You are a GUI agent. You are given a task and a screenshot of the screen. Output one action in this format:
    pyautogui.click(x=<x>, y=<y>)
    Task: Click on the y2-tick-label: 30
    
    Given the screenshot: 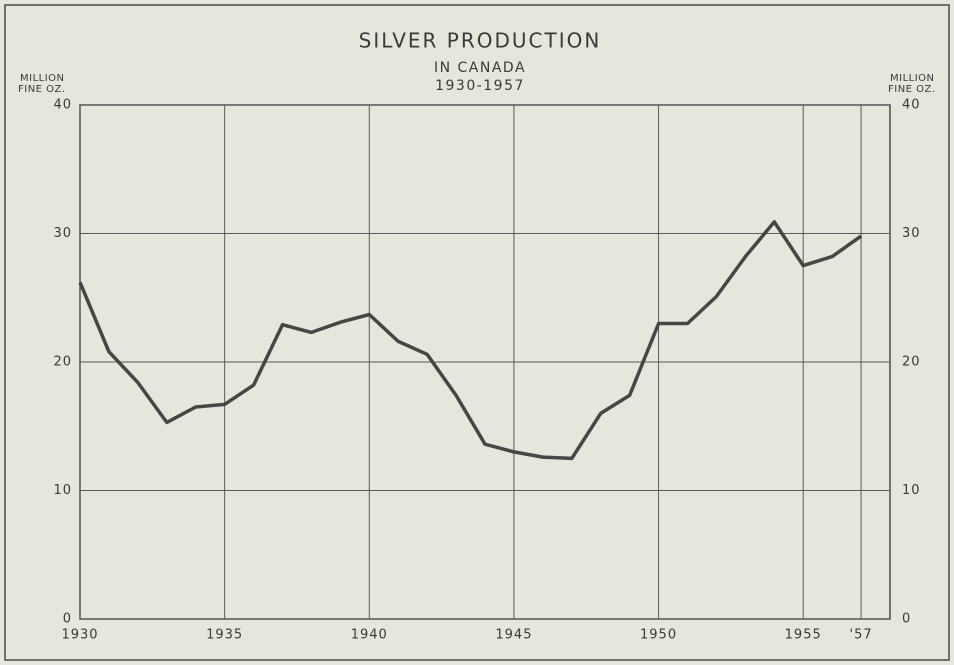 What is the action you would take?
    pyautogui.click(x=911, y=233)
    